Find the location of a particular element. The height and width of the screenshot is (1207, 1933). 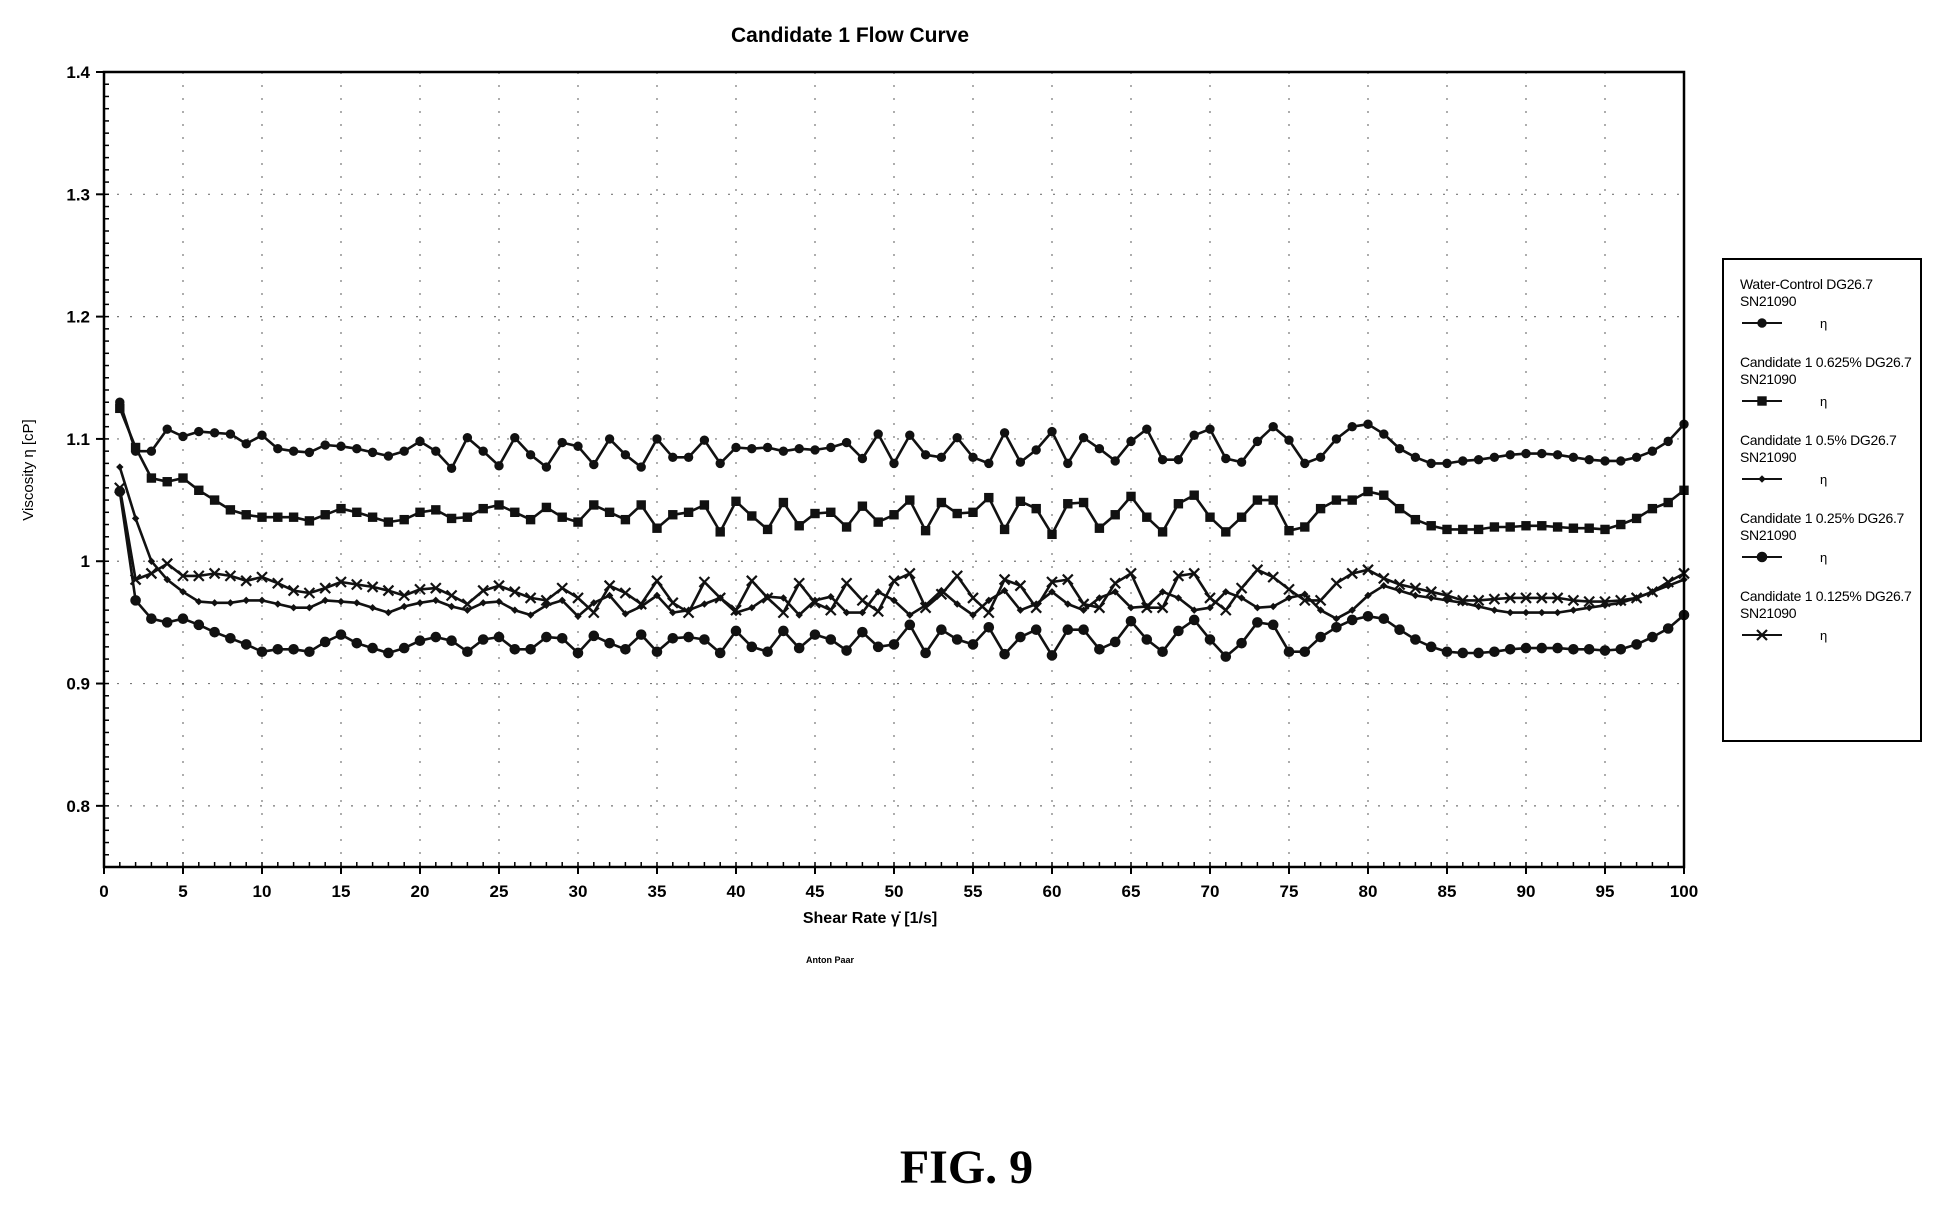

series is located at coordinates (902, 471).